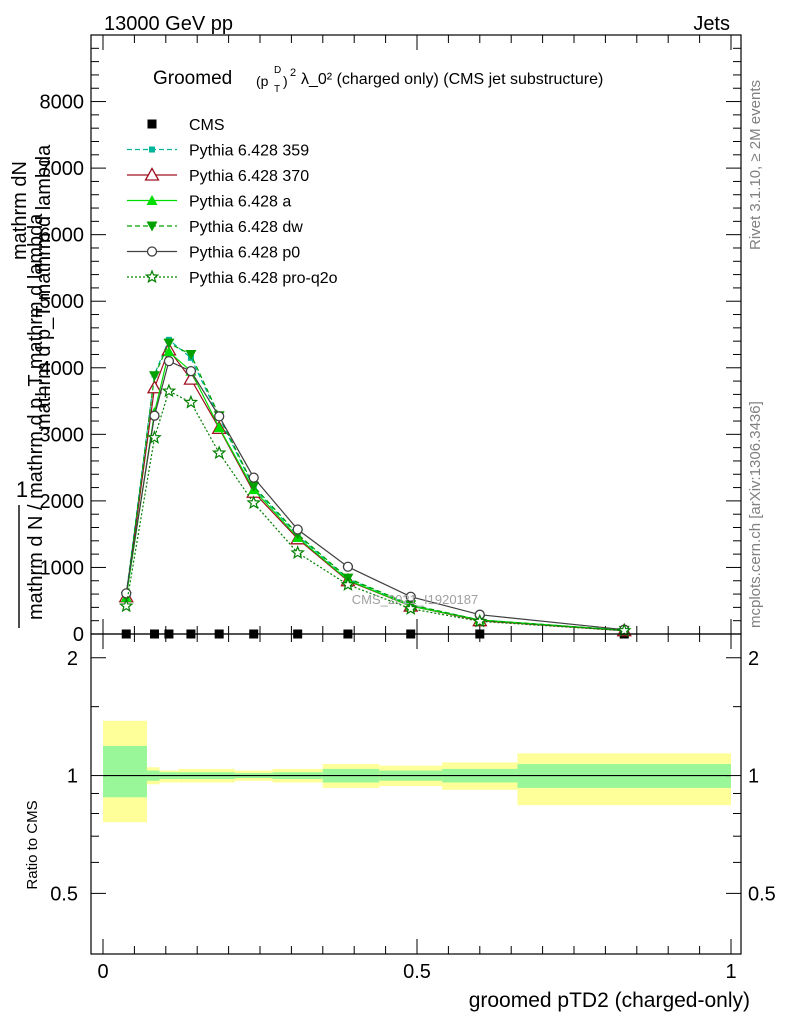  Describe the element at coordinates (262, 81) in the screenshot. I see `svg-text: (p` at that location.